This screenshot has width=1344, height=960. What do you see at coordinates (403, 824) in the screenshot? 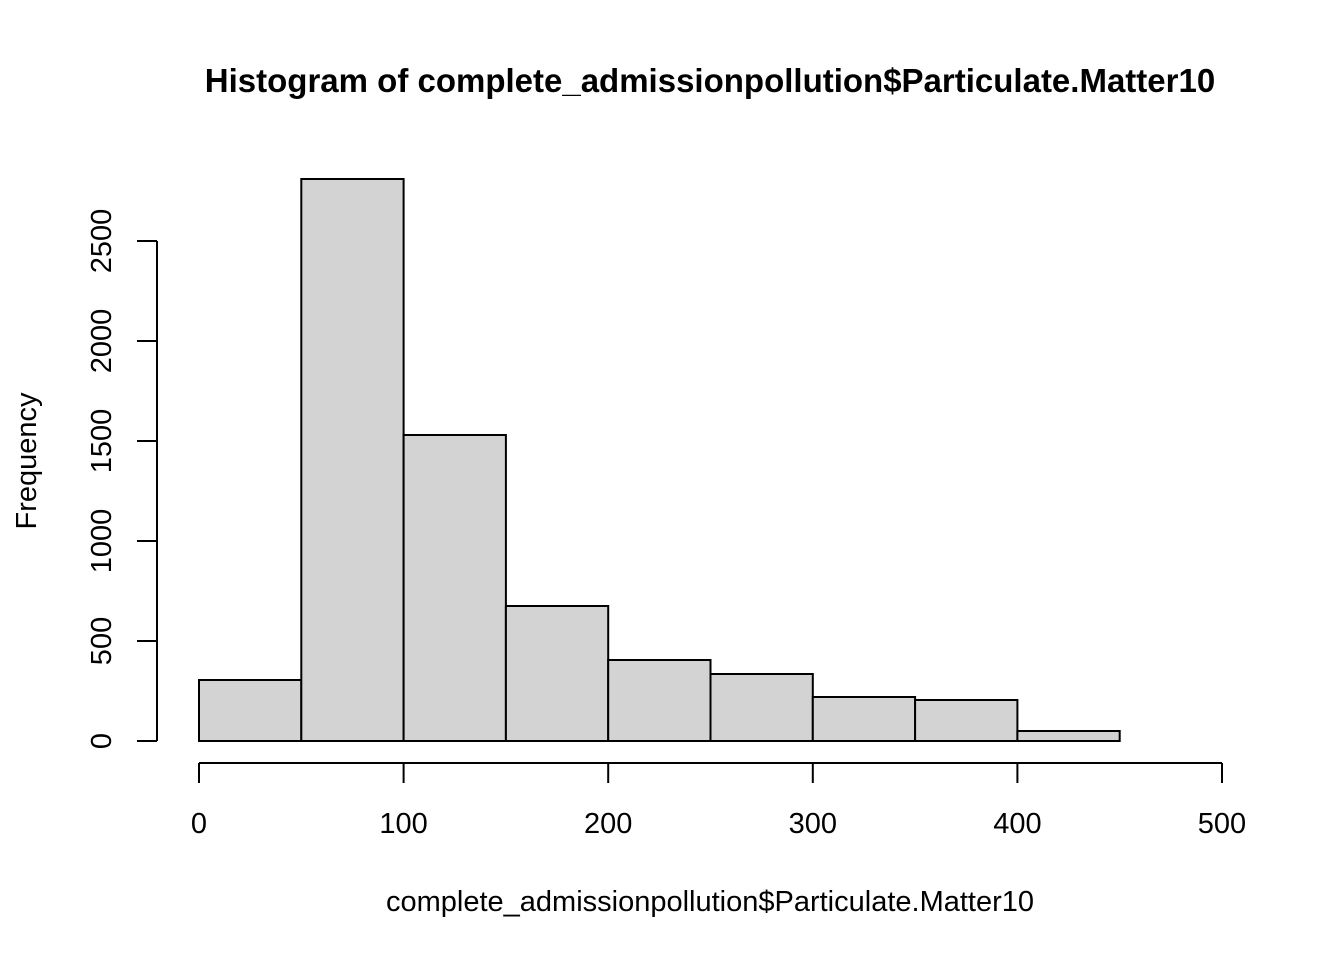
I see `x-tick-label: 100` at bounding box center [403, 824].